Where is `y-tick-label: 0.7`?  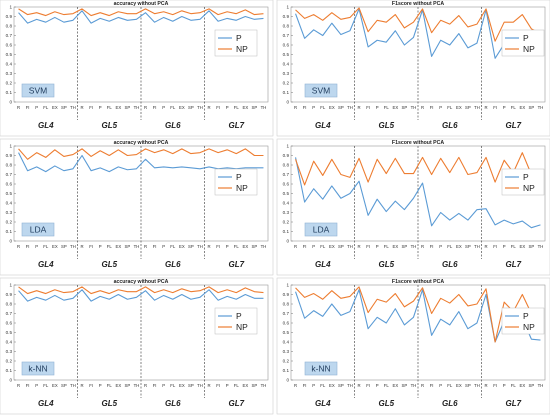
y-tick-label: 0.7 is located at coordinates (286, 35).